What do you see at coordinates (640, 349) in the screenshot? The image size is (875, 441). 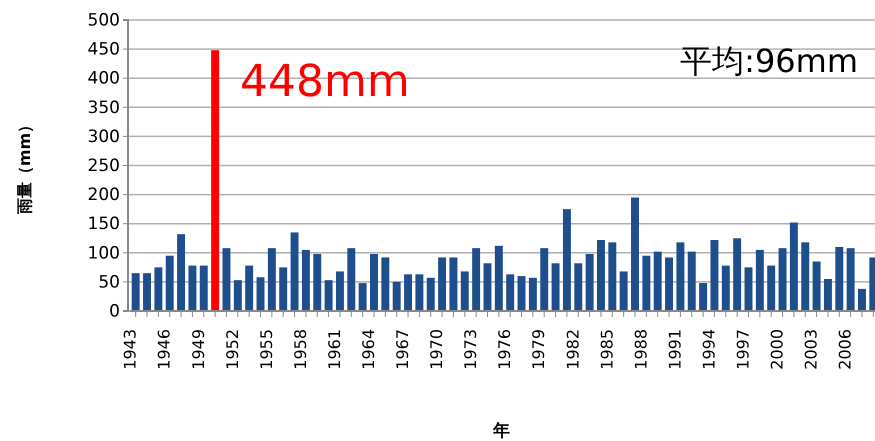 I see `x-tick-label: 1988` at bounding box center [640, 349].